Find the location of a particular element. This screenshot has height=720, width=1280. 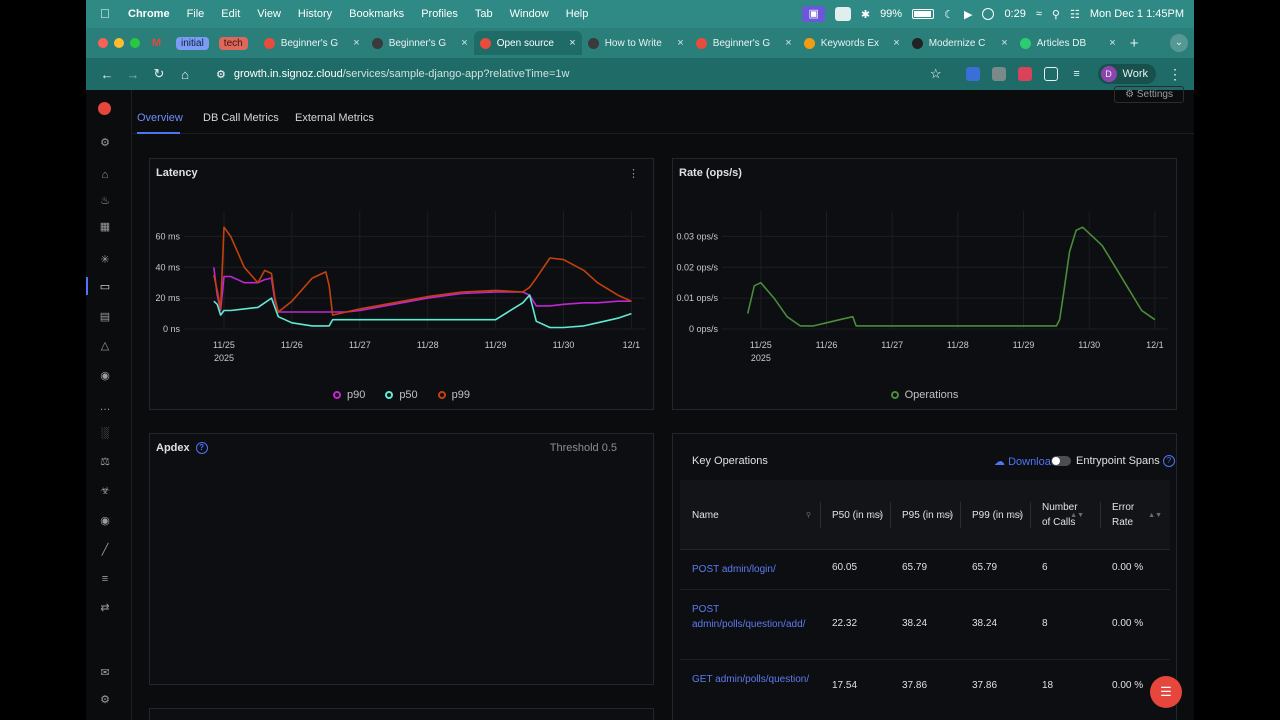

column-header-error-rate: Error Rate ▲▼ is located at coordinates (1140, 515).